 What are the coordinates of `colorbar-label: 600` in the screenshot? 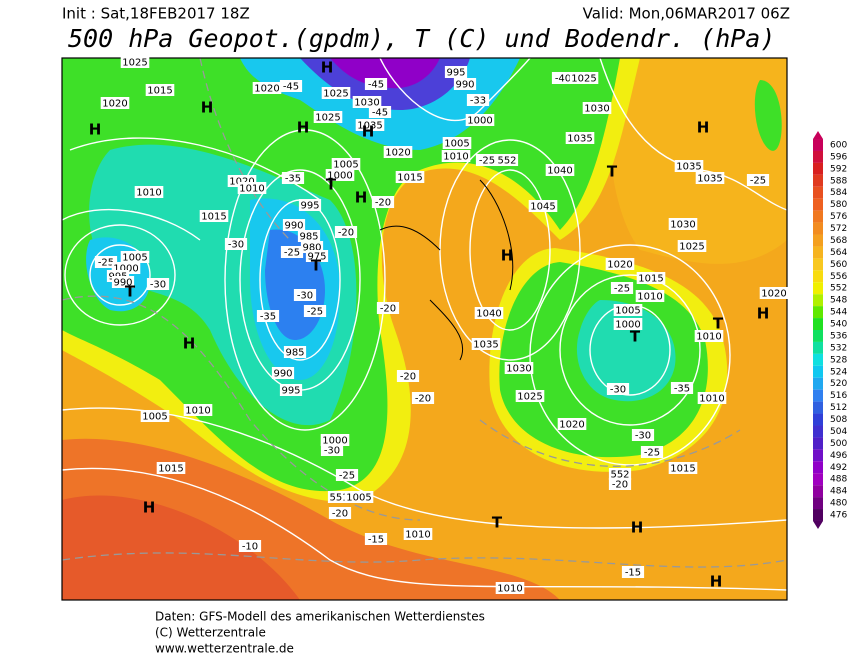 It's located at (838, 146).